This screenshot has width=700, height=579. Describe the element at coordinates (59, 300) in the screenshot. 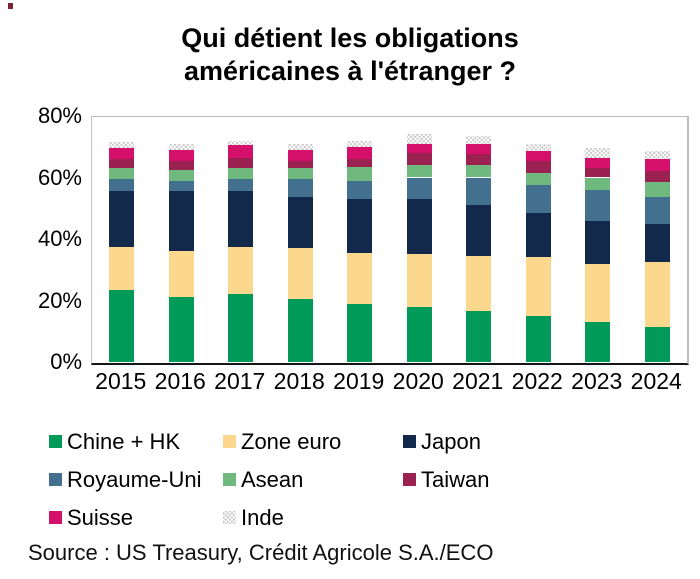

I see `y-tick-label: 20%` at that location.